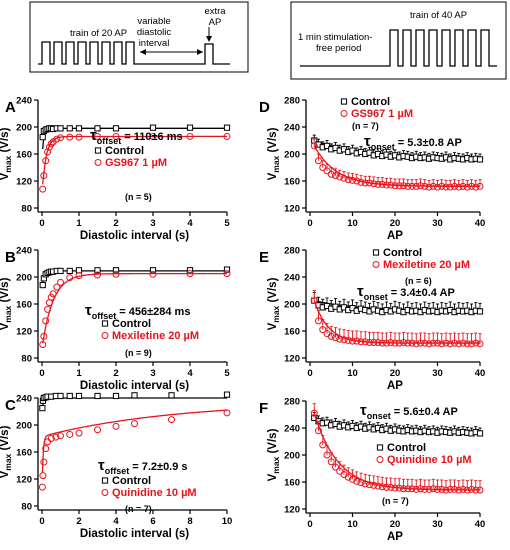 The image size is (510, 550). Describe the element at coordinates (104, 316) in the screenshot. I see `panel-b-tau-subscript: offset` at that location.